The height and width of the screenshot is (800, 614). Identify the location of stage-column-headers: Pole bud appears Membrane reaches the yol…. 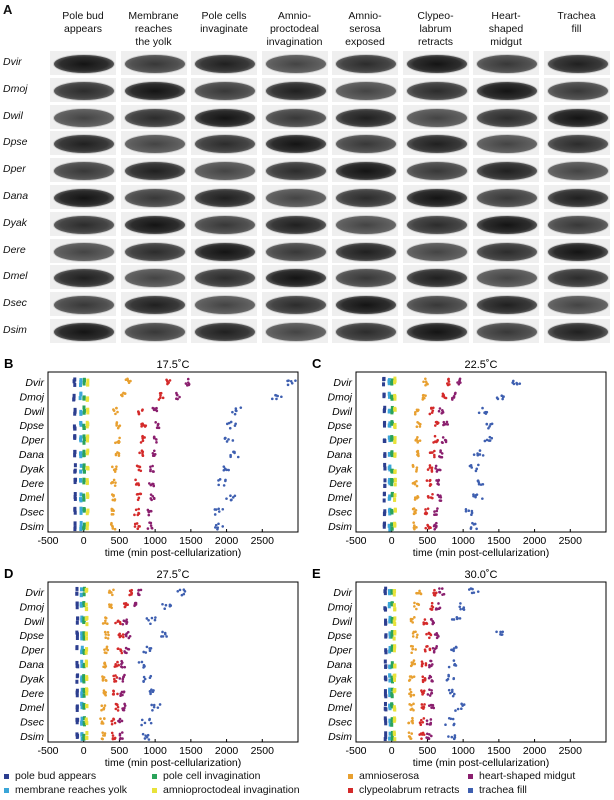
(330, 31).